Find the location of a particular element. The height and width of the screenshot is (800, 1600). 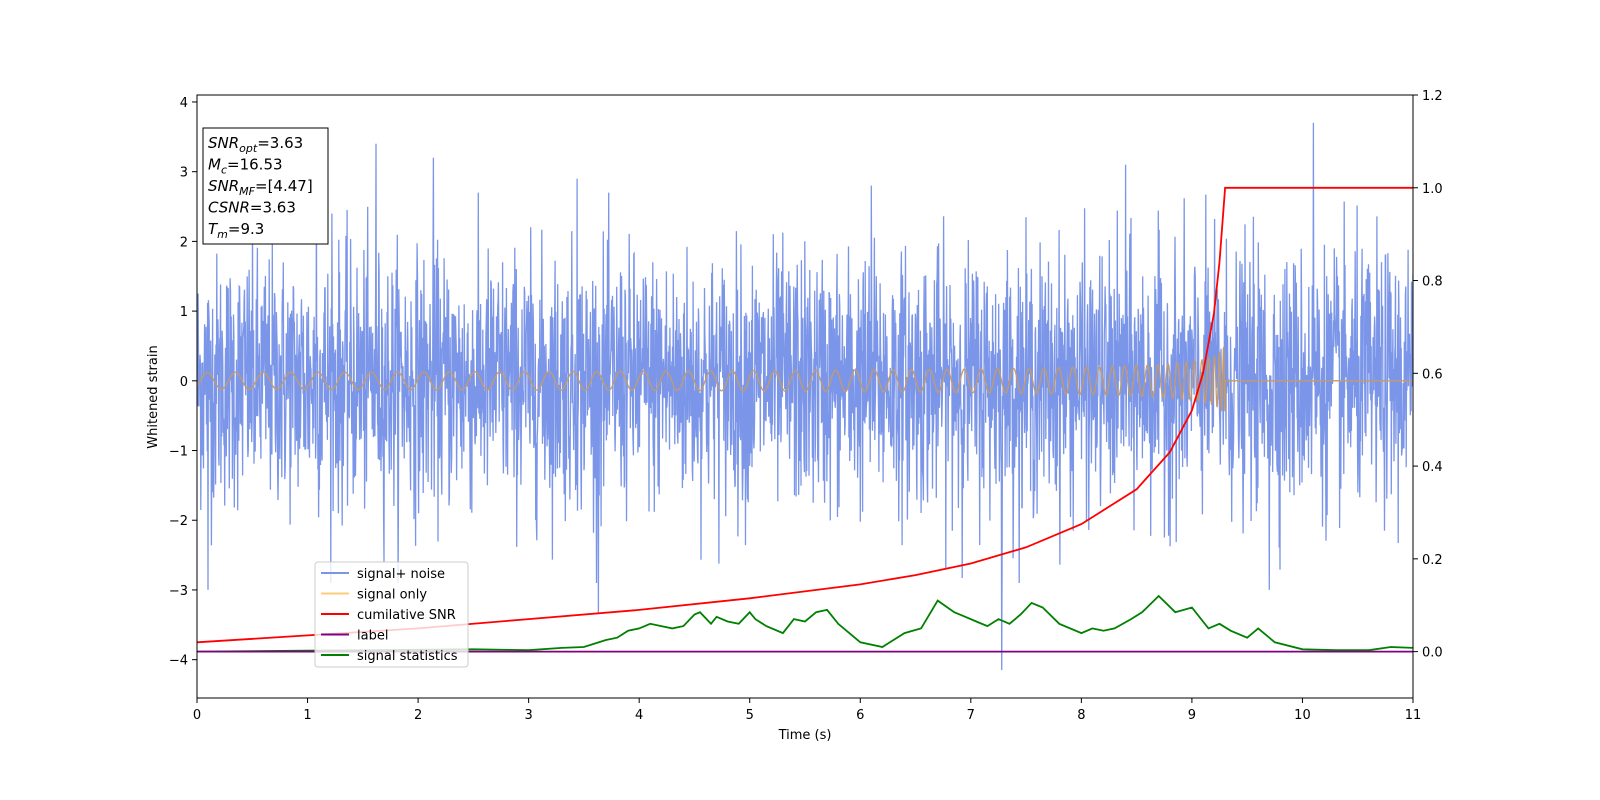

x-tick-label: 9 is located at coordinates (1192, 715).